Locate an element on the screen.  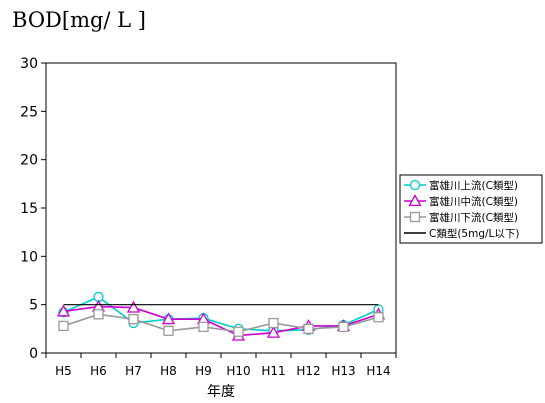
legend-label: 富雄川下流(C類型) is located at coordinates (473, 217).